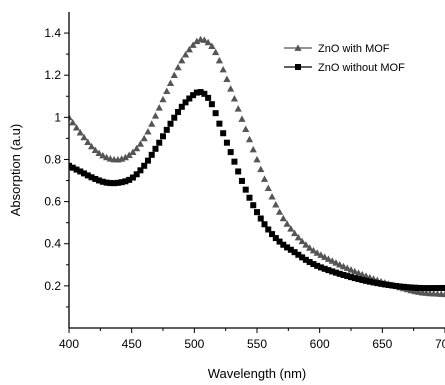  Describe the element at coordinates (354, 49) in the screenshot. I see `legend-label: ZnO with MOF` at that location.